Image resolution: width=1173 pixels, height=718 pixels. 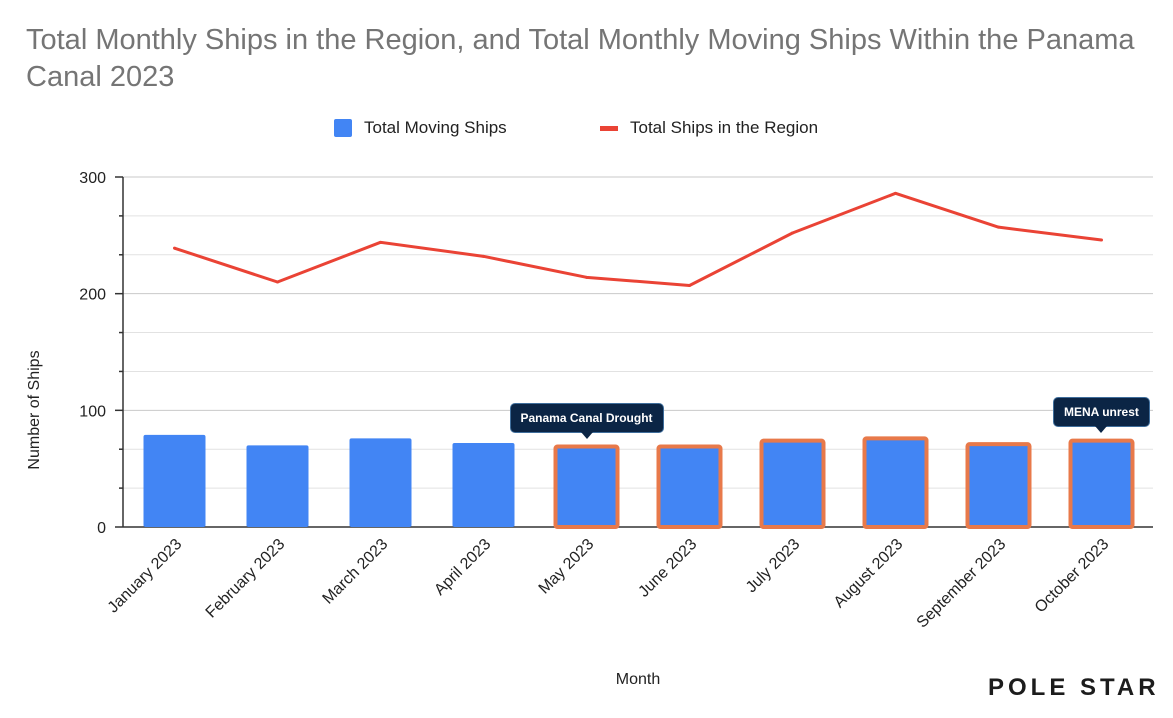 What do you see at coordinates (380, 482) in the screenshot?
I see `bar-march-2023` at bounding box center [380, 482].